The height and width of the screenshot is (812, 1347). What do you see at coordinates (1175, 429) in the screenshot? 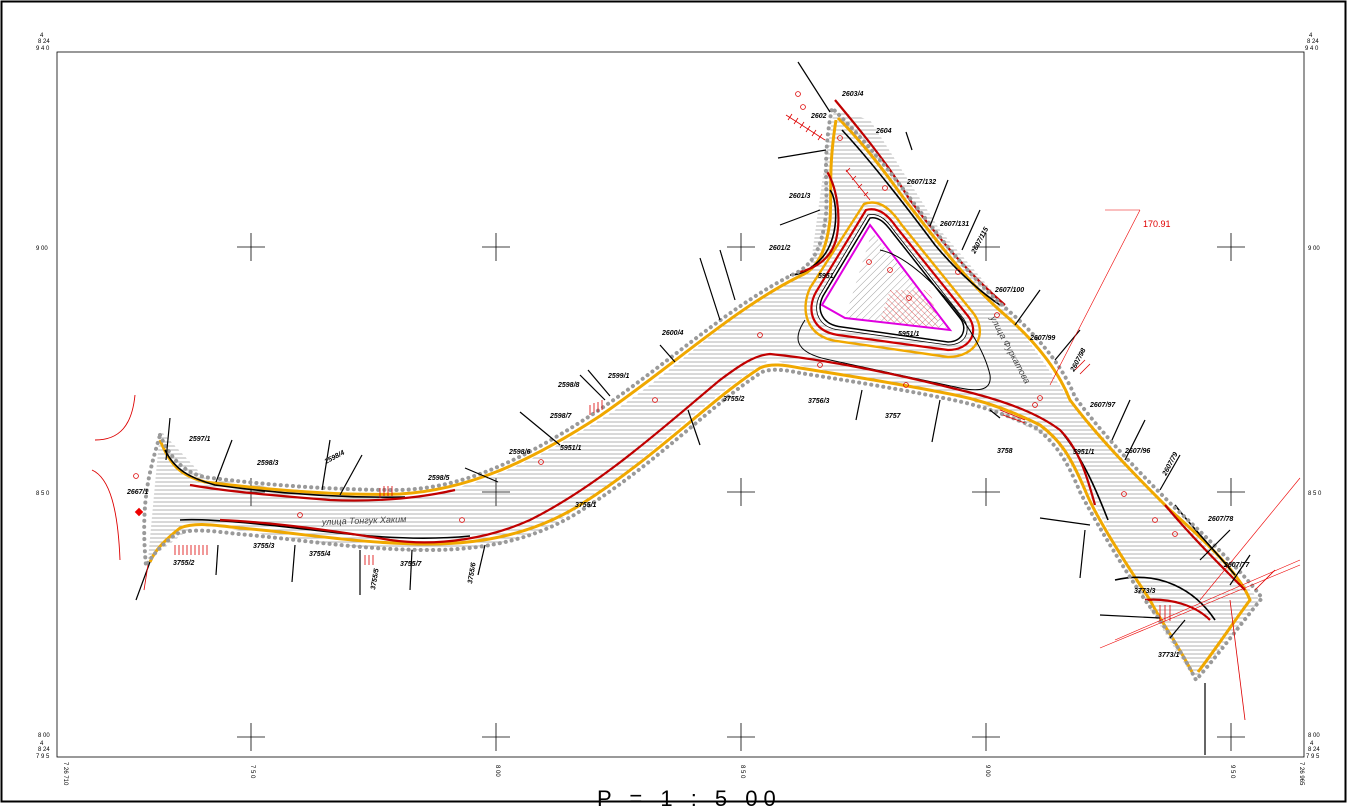
I see `red-survey-lines` at bounding box center [1175, 429].